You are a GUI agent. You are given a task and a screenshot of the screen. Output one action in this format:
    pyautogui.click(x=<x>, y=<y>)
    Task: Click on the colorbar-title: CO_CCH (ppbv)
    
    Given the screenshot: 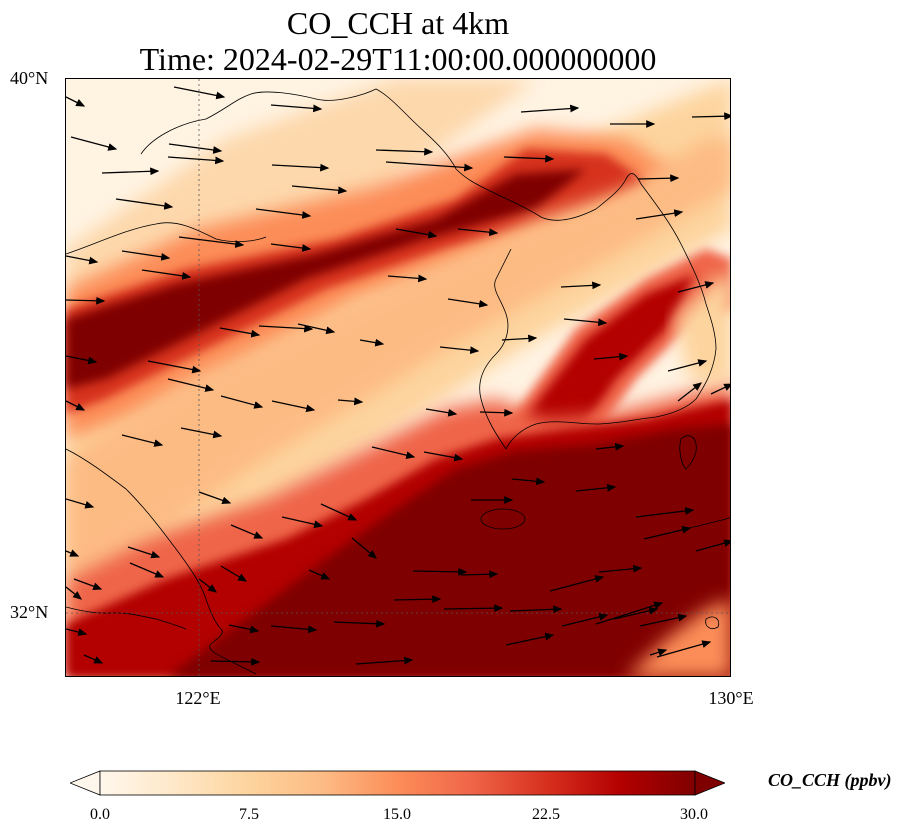 What is the action you would take?
    pyautogui.click(x=830, y=780)
    